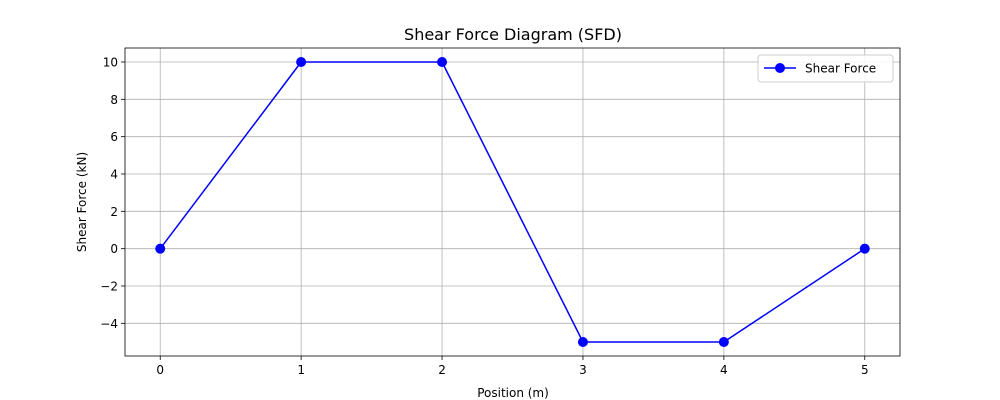 This screenshot has height=400, width=1000. I want to click on x-tick-label: 2, so click(442, 370).